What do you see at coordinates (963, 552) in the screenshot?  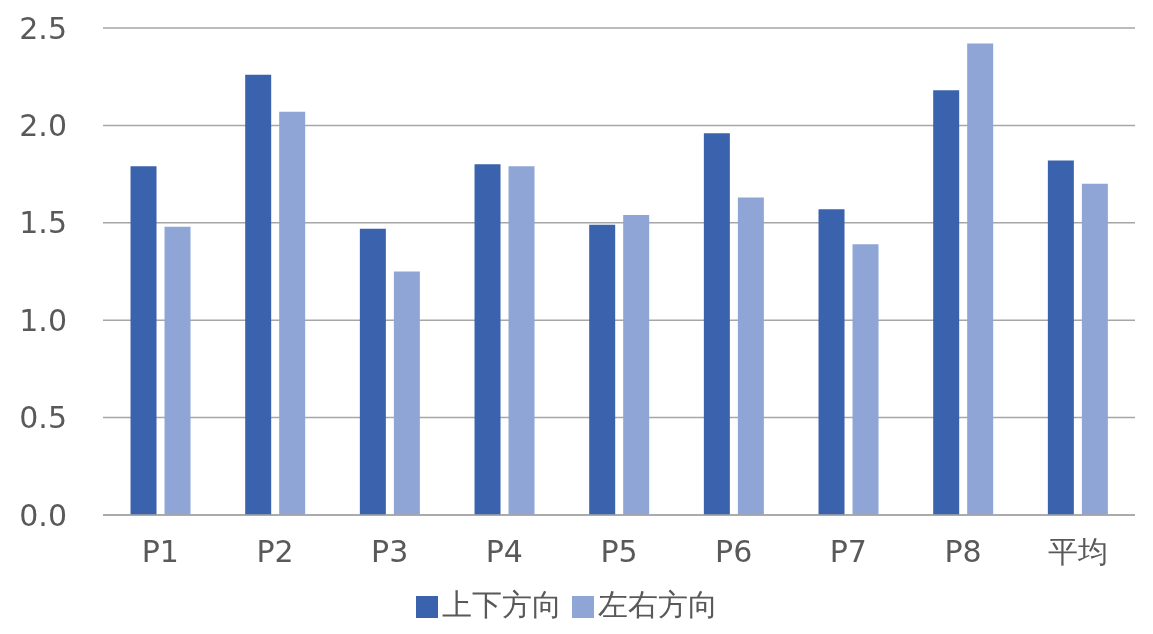 I see `x-tick-label: P8` at bounding box center [963, 552].